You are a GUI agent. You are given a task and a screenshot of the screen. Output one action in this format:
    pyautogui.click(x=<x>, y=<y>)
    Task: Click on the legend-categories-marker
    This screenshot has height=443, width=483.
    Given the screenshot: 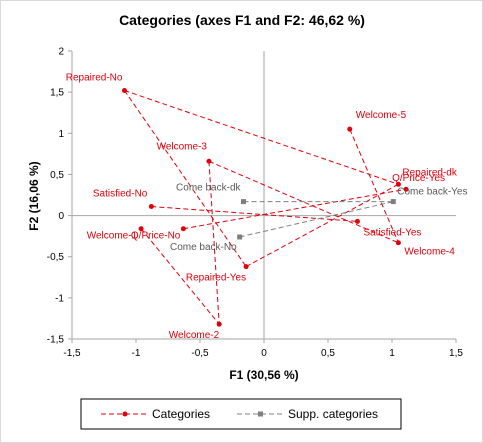 What is the action you would take?
    pyautogui.click(x=125, y=414)
    